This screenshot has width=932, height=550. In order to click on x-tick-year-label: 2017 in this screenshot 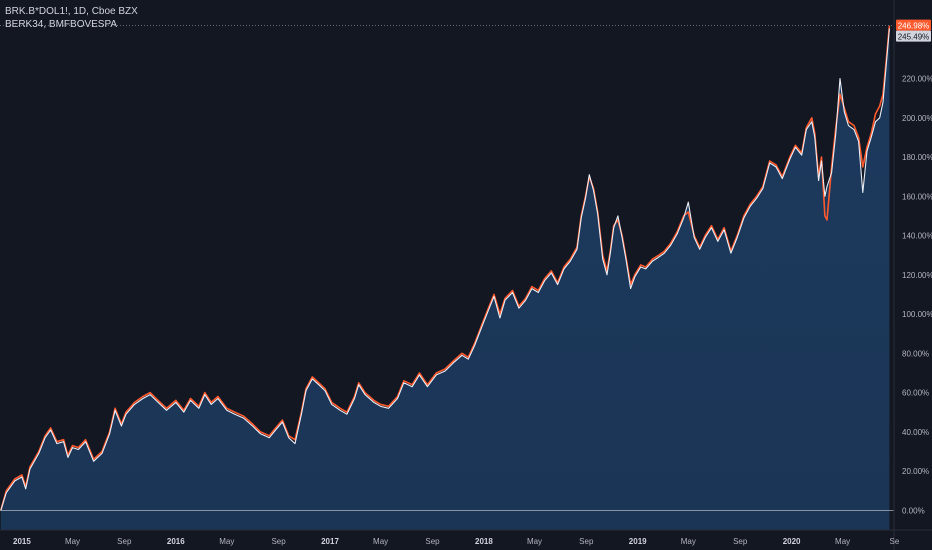, I will do `click(330, 541)`.